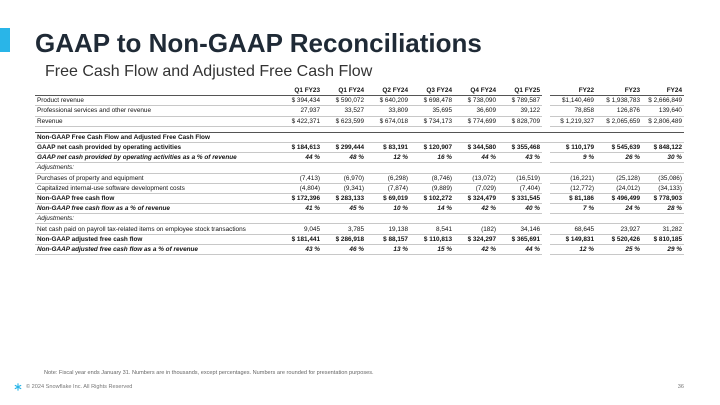 The height and width of the screenshot is (405, 720). Describe the element at coordinates (300, 91) in the screenshot. I see `column-header: Q1 FY23` at that location.